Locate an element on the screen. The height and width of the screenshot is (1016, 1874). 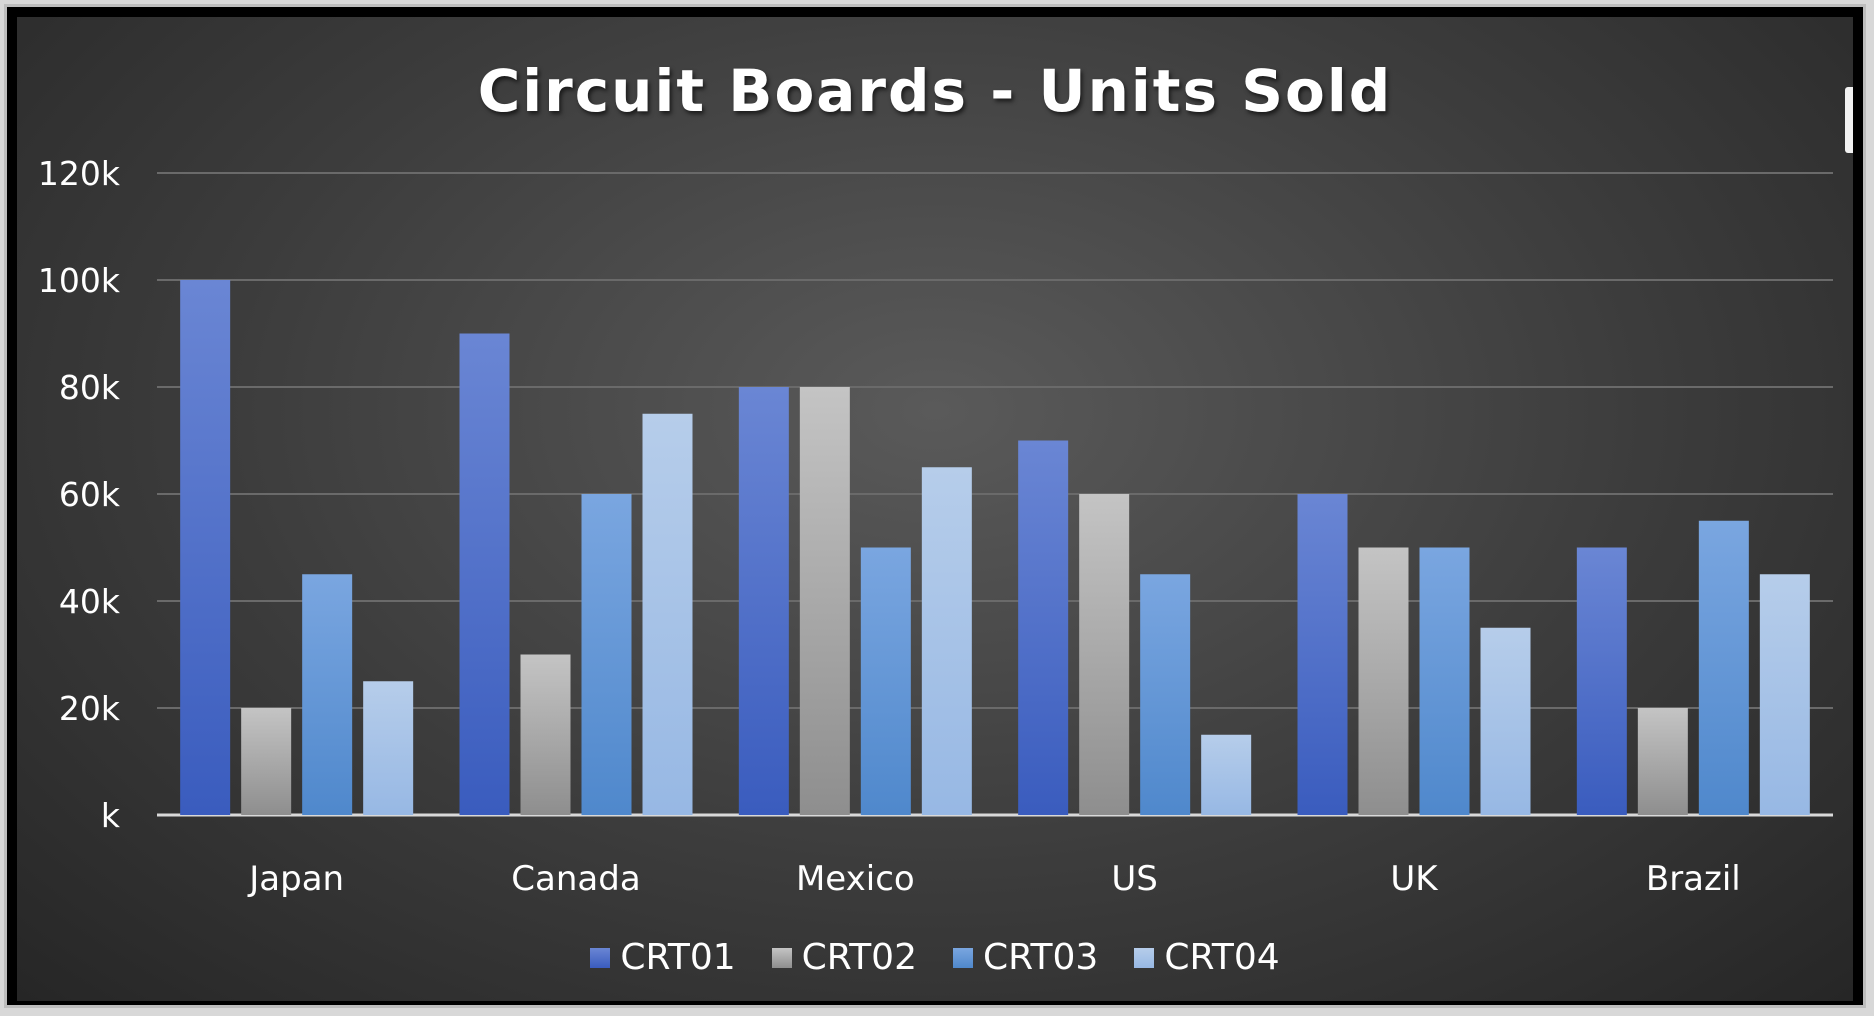
legend-item-crt02: CRT02 is located at coordinates (844, 957).